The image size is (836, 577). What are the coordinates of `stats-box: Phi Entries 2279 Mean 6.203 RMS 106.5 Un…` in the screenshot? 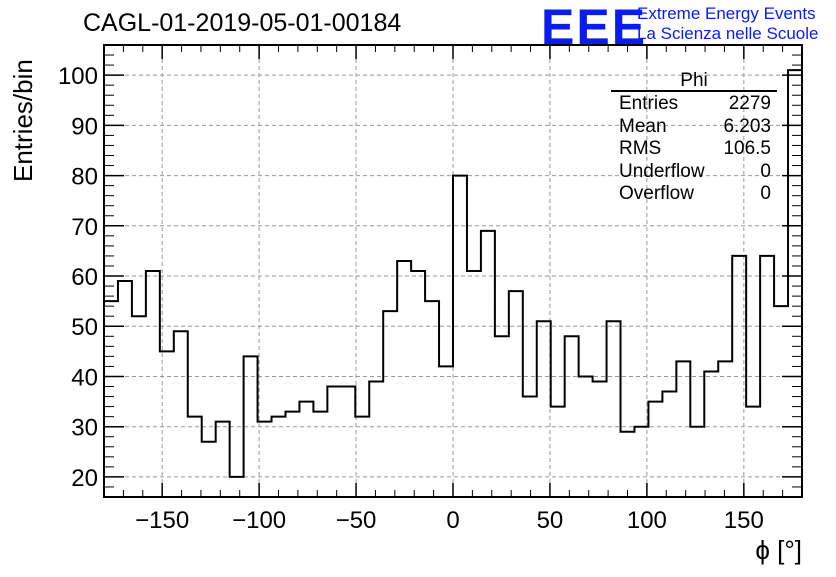 It's located at (694, 141).